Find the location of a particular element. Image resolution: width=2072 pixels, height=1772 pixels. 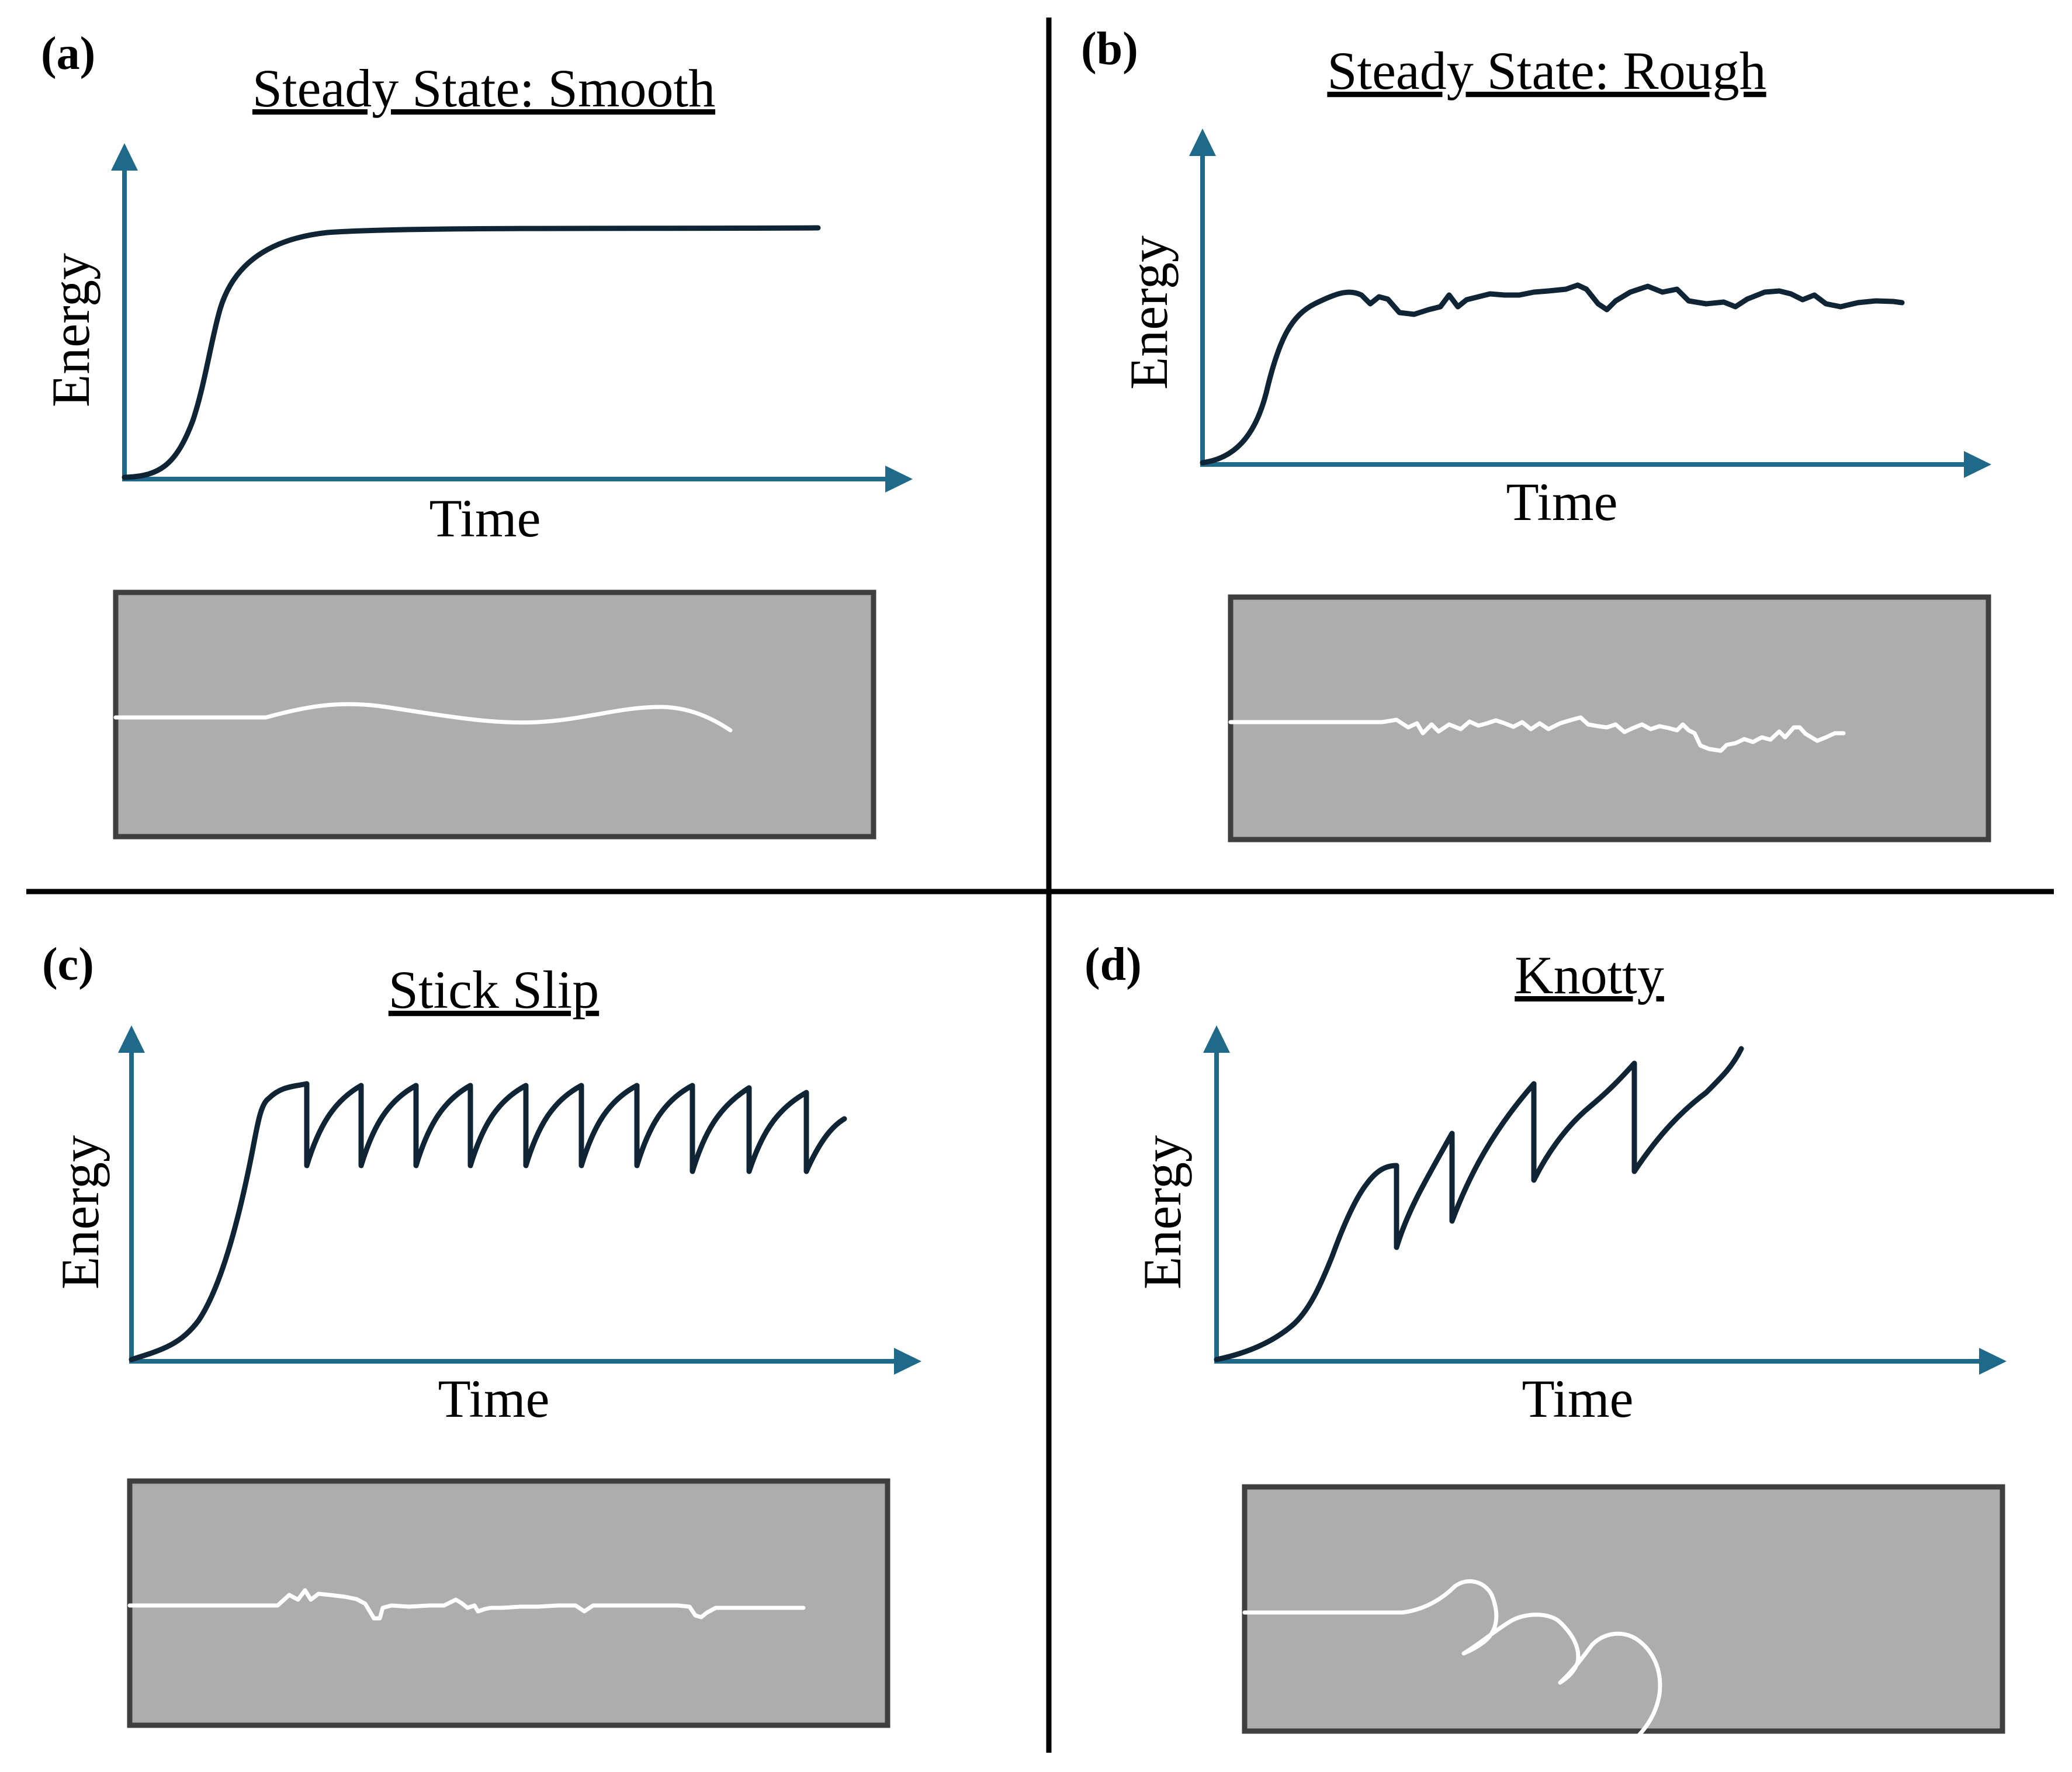

panel-a-specimen is located at coordinates (494, 714).